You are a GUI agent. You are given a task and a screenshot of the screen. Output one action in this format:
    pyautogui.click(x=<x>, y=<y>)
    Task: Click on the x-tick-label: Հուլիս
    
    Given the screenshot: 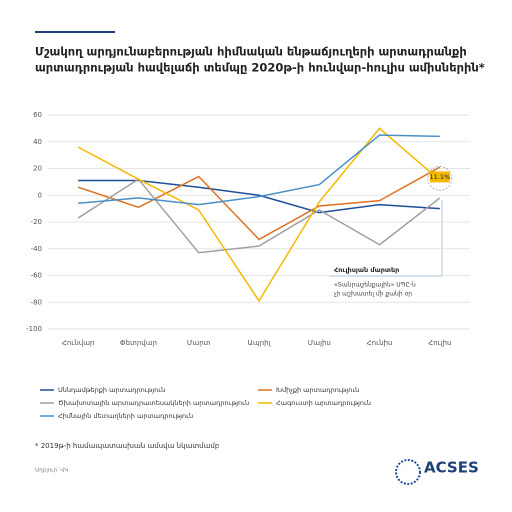 What is the action you would take?
    pyautogui.click(x=439, y=343)
    